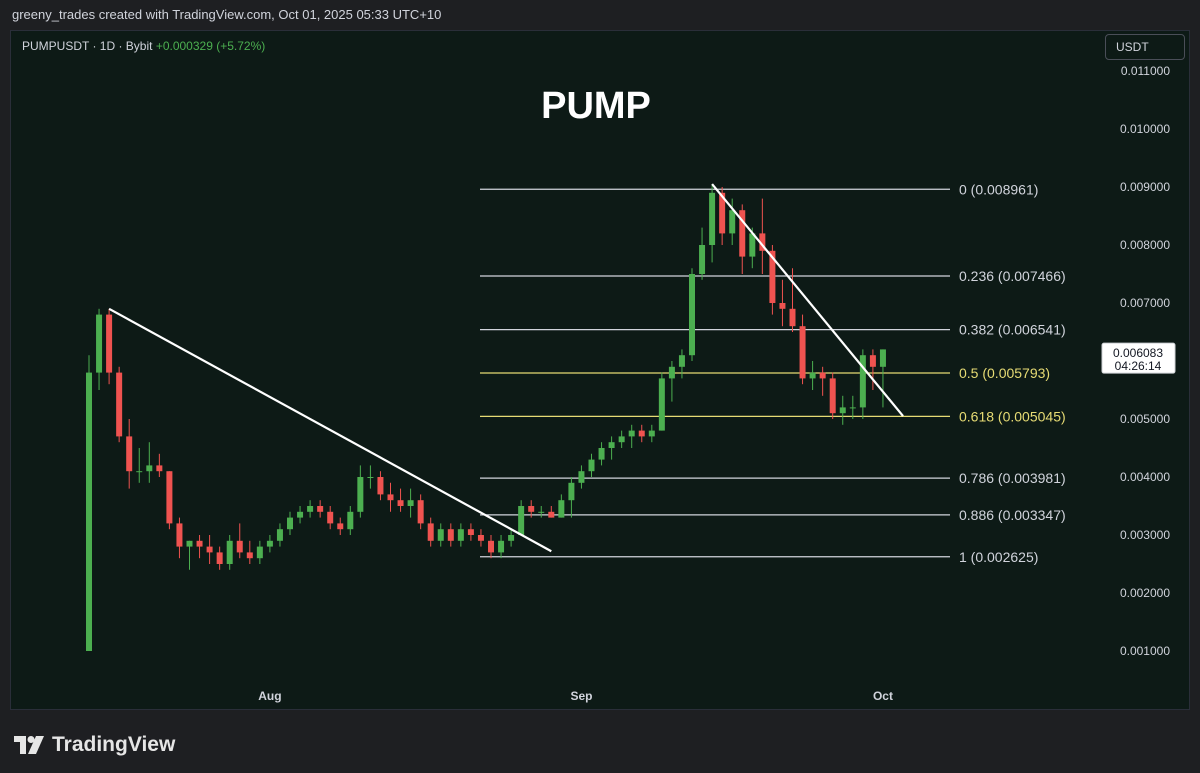 The height and width of the screenshot is (773, 1200). Describe the element at coordinates (1012, 276) in the screenshot. I see `fib-level-label: 0.236 (0.007466)` at that location.